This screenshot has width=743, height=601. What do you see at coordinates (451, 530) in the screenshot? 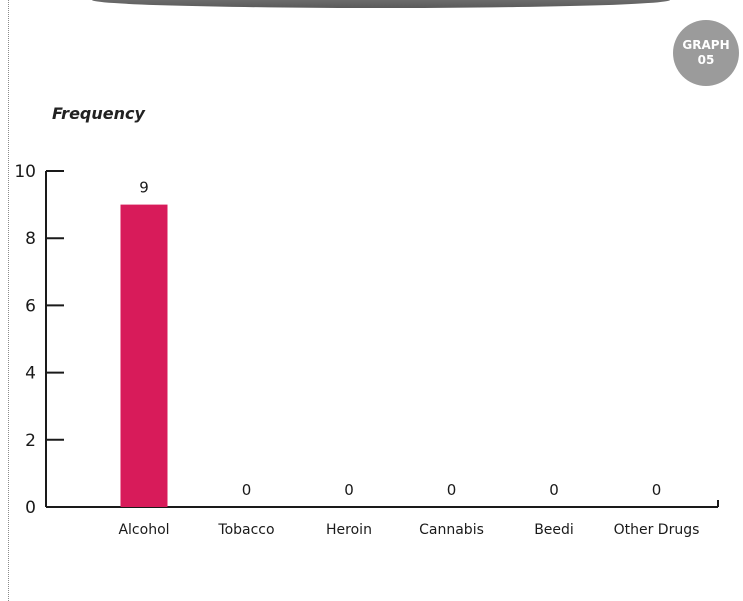
I see `category-label: Cannabis` at bounding box center [451, 530].